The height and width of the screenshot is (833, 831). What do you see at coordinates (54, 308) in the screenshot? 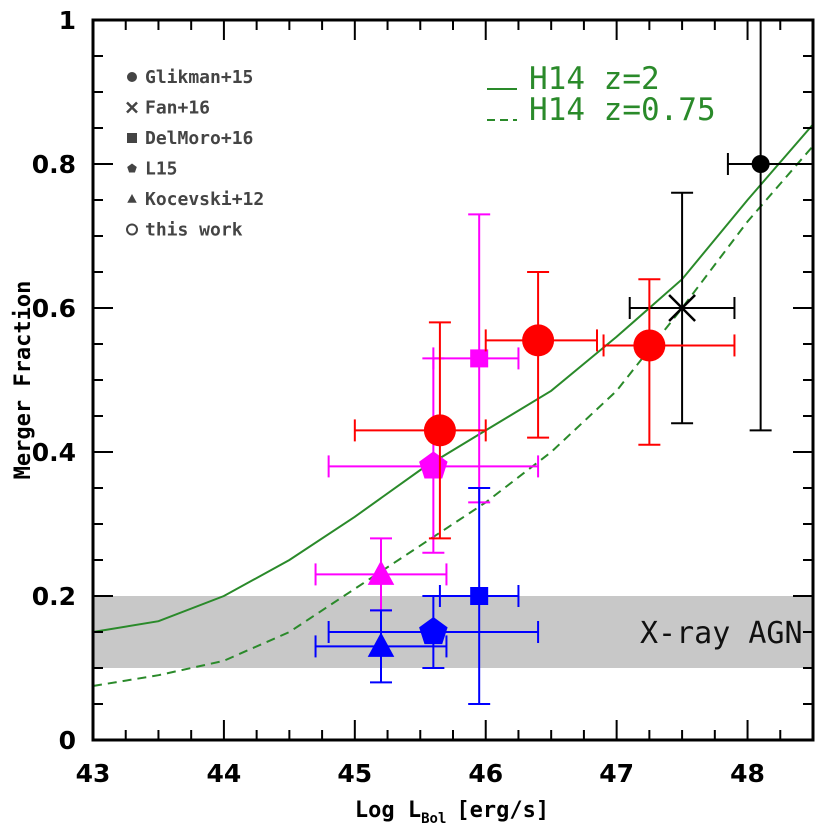
I see `y-tick-label: 0.6` at bounding box center [54, 308].